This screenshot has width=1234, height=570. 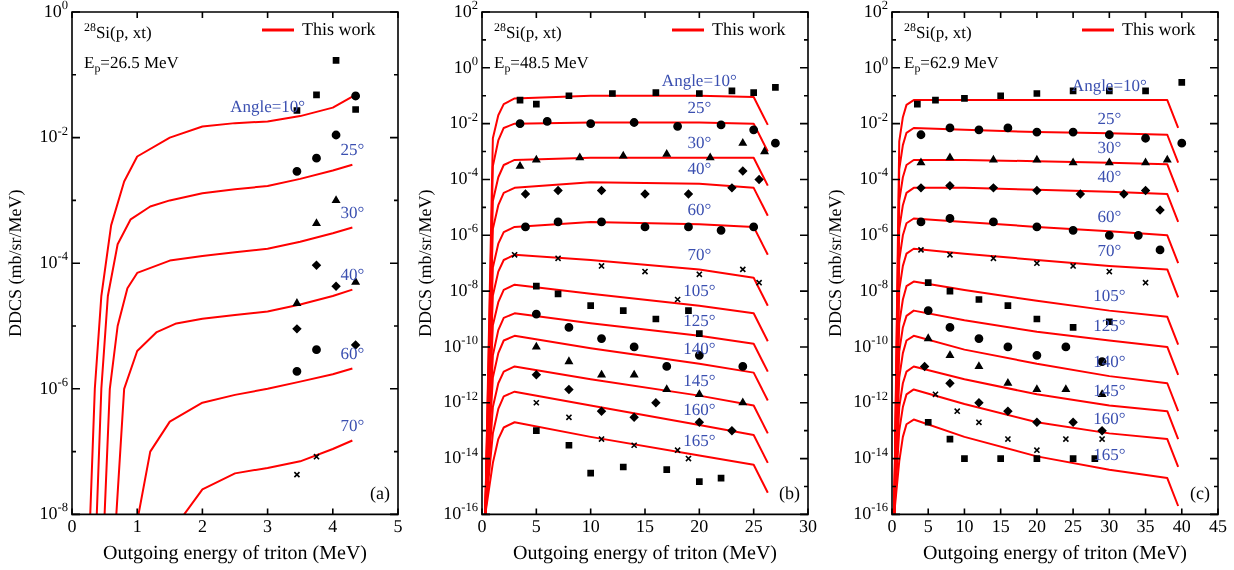 What do you see at coordinates (699, 348) in the screenshot?
I see `annotation: 140°` at bounding box center [699, 348].